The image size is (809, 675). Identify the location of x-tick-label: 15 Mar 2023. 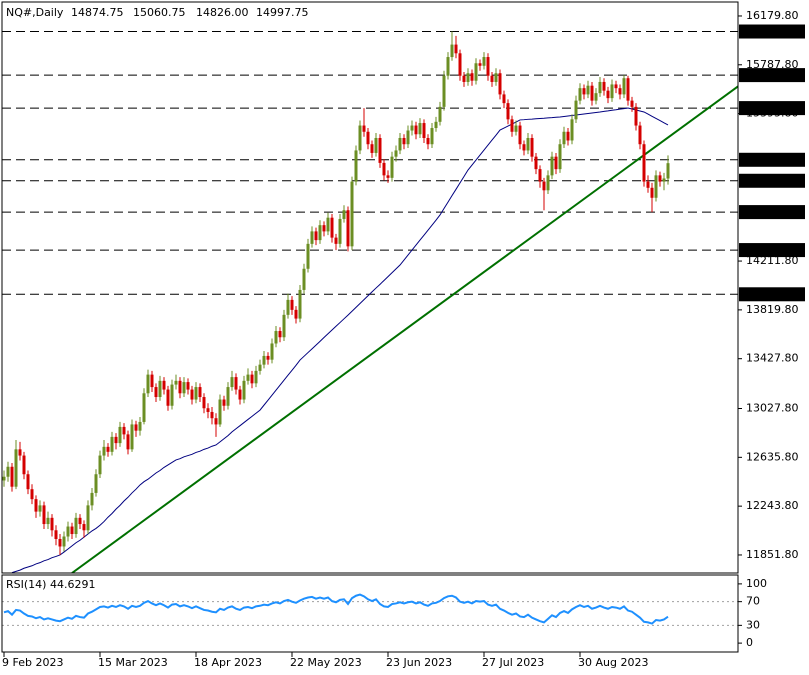
(133, 662).